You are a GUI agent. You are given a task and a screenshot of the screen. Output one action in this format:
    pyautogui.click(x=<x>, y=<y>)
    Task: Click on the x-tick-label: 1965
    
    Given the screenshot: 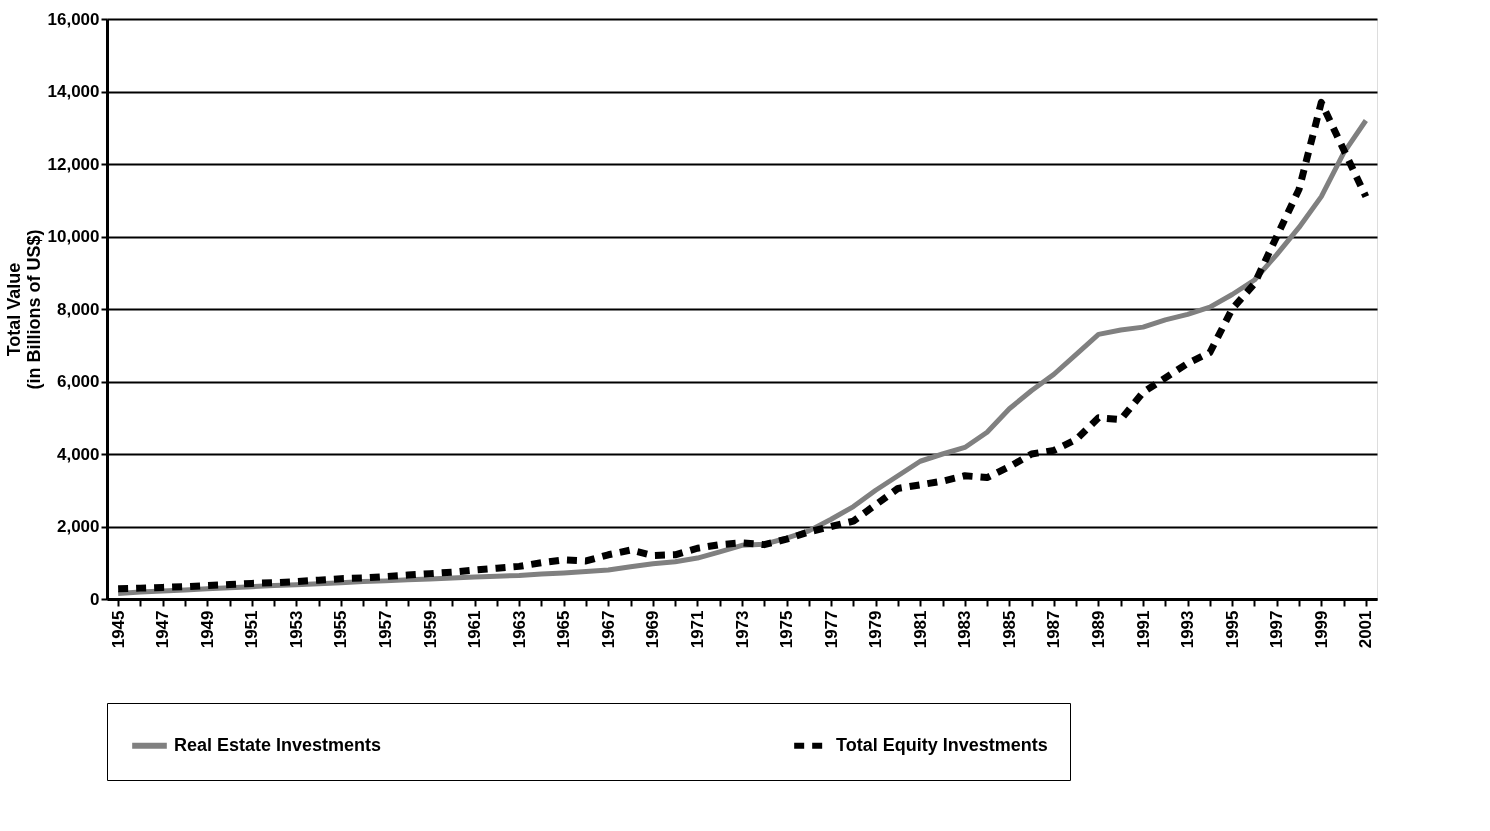 What is the action you would take?
    pyautogui.click(x=564, y=629)
    